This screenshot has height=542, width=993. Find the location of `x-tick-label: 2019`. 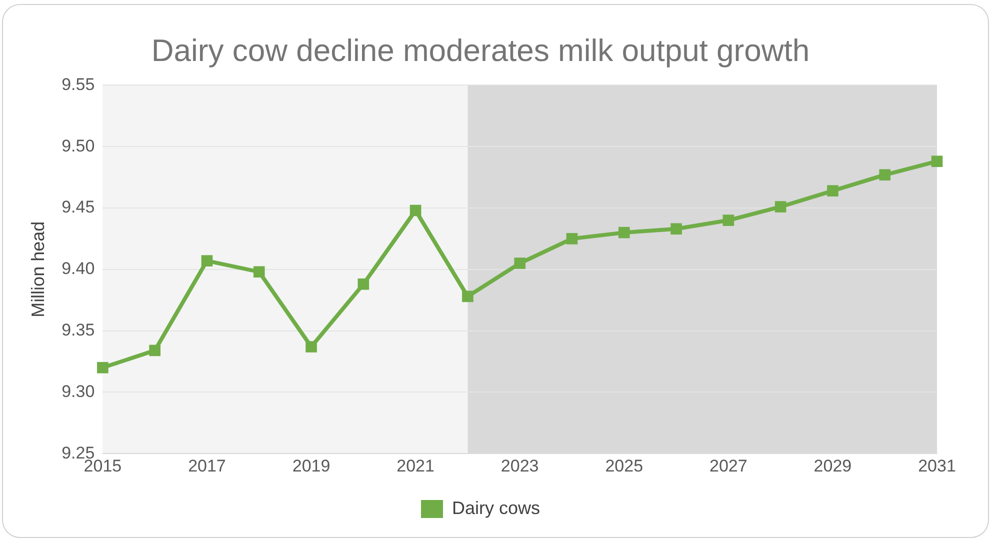

x-tick-label: 2019 is located at coordinates (311, 466).